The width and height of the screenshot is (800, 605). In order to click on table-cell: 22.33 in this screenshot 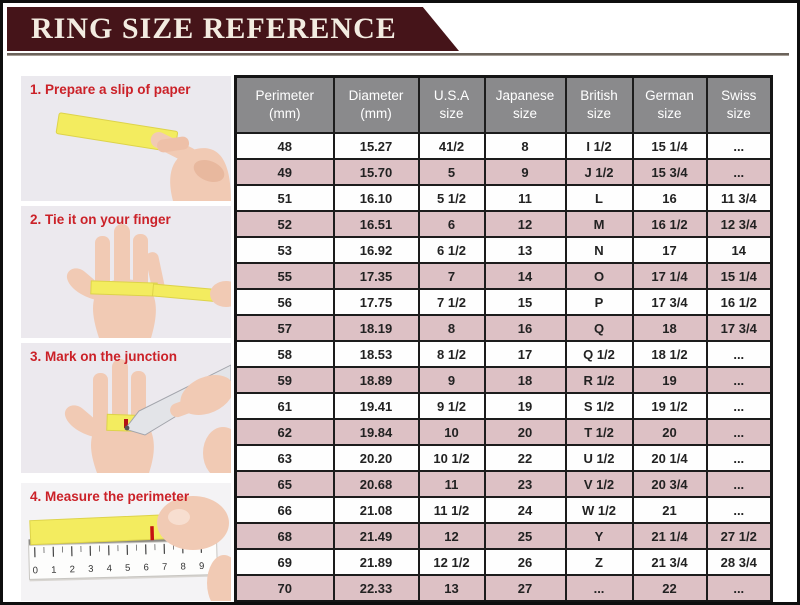, I will do `click(376, 588)`.